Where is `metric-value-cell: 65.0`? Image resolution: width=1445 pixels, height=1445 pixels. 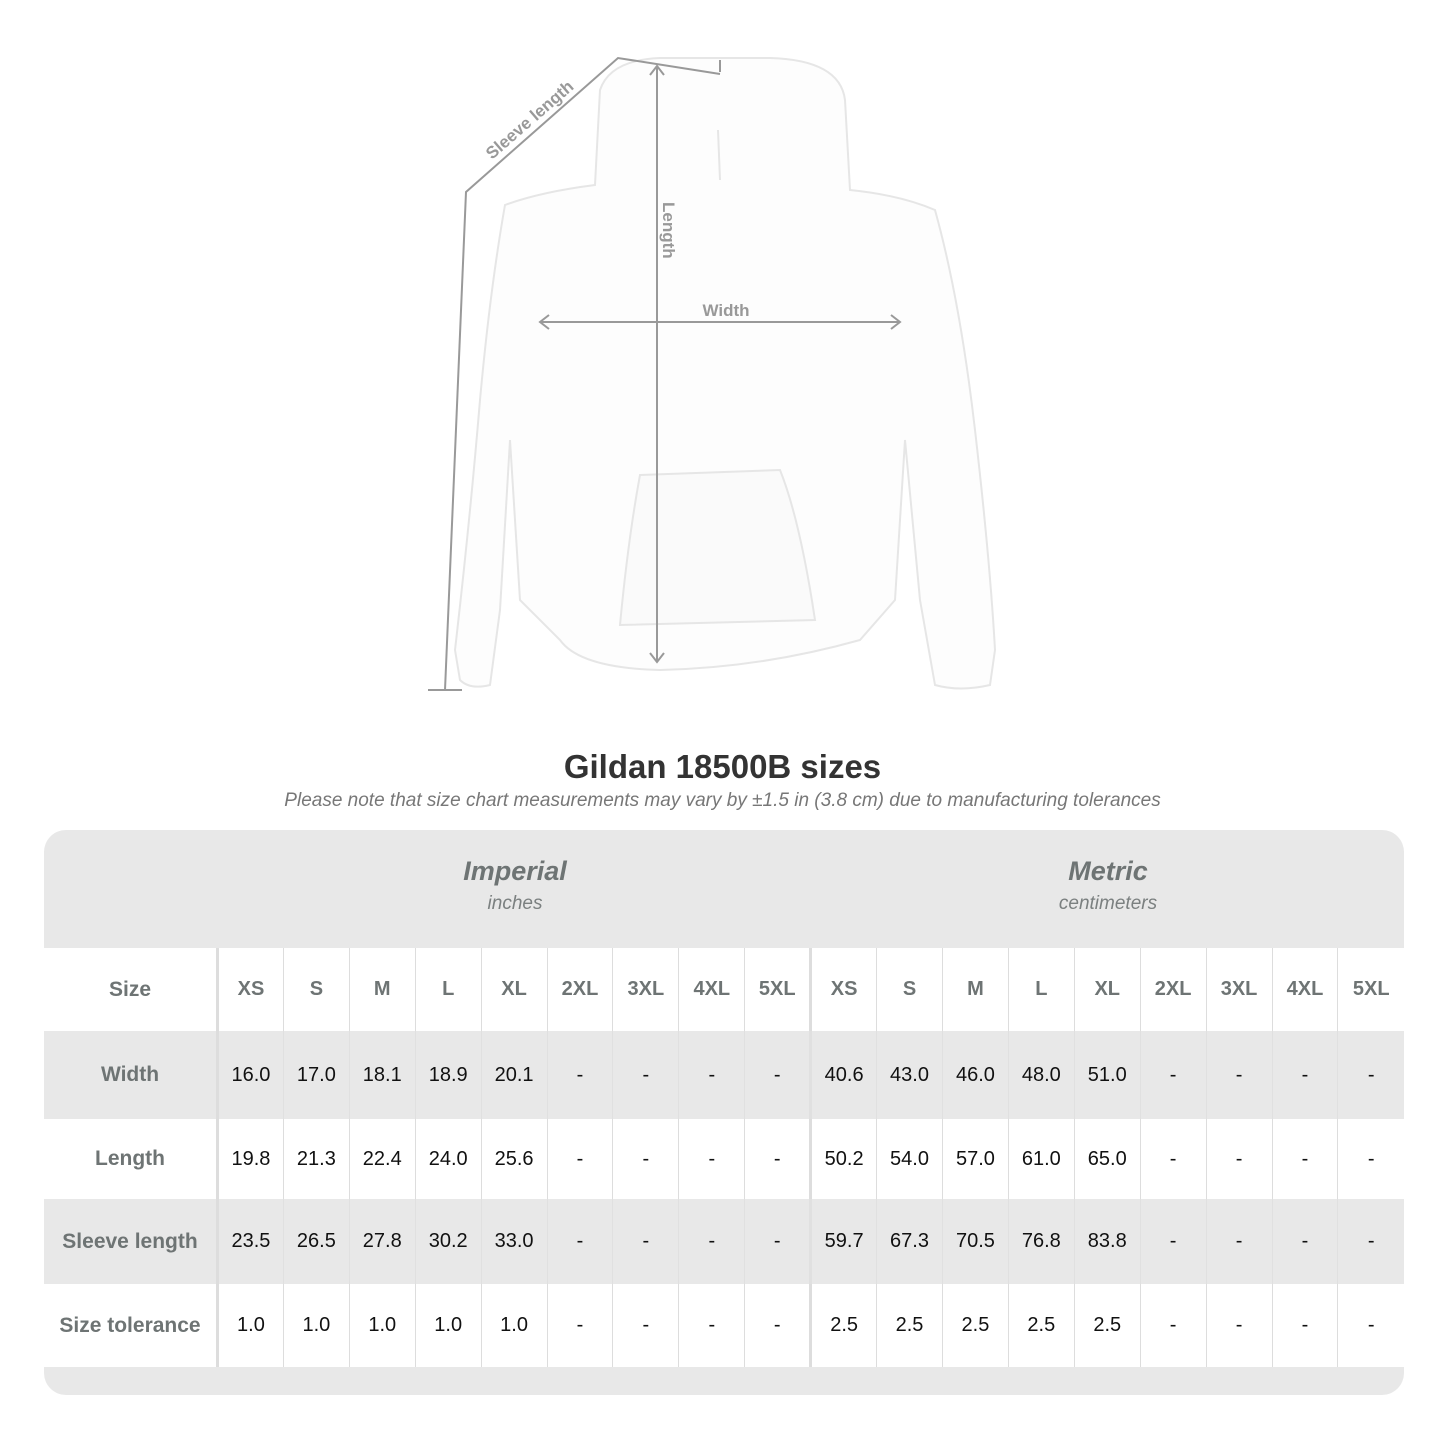 metric-value-cell: 65.0 is located at coordinates (1107, 1159).